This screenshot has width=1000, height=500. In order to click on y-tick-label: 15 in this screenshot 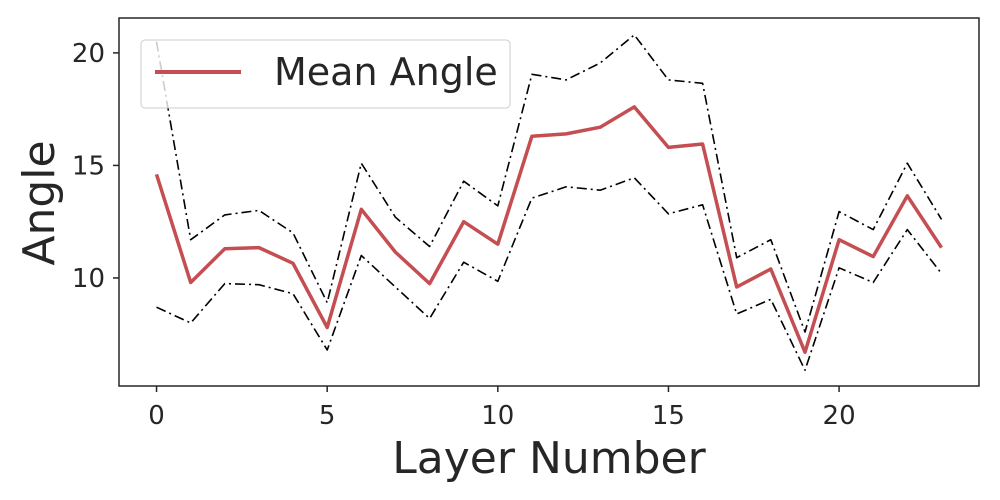, I will do `click(88, 166)`.